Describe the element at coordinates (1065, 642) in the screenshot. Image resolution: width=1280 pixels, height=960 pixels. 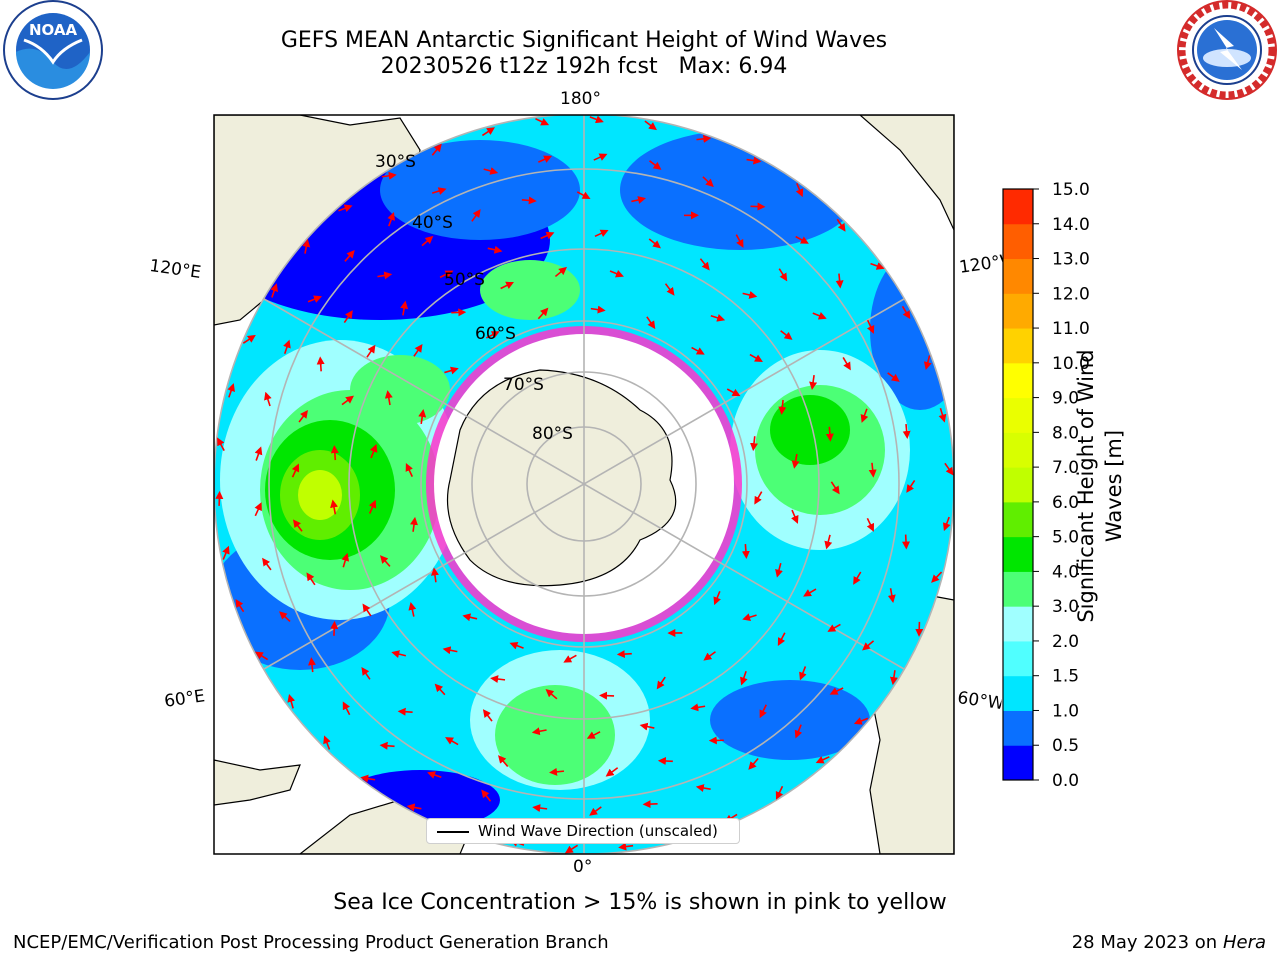
I see `colorbar-tick-label: 2.0` at that location.